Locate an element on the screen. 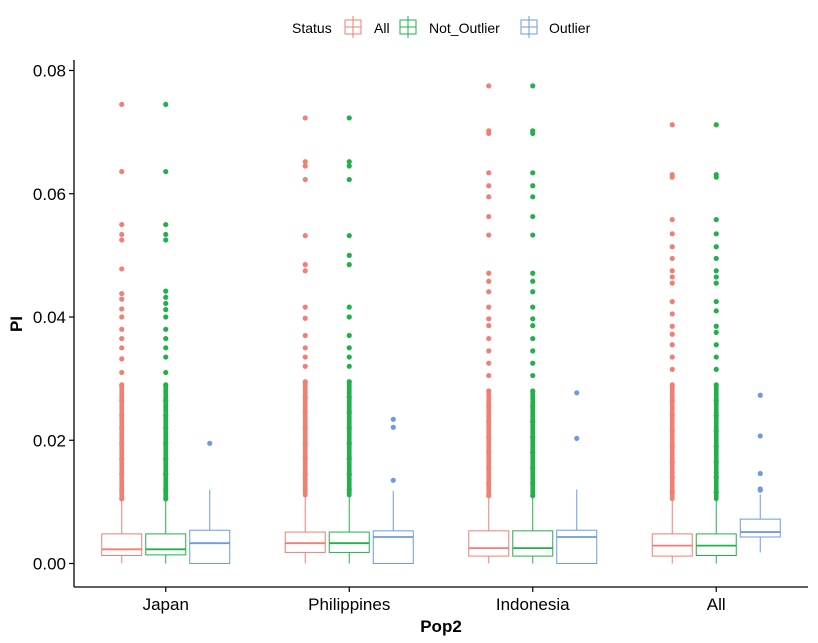 The width and height of the screenshot is (818, 643). legend-key-outlier is located at coordinates (529, 27).